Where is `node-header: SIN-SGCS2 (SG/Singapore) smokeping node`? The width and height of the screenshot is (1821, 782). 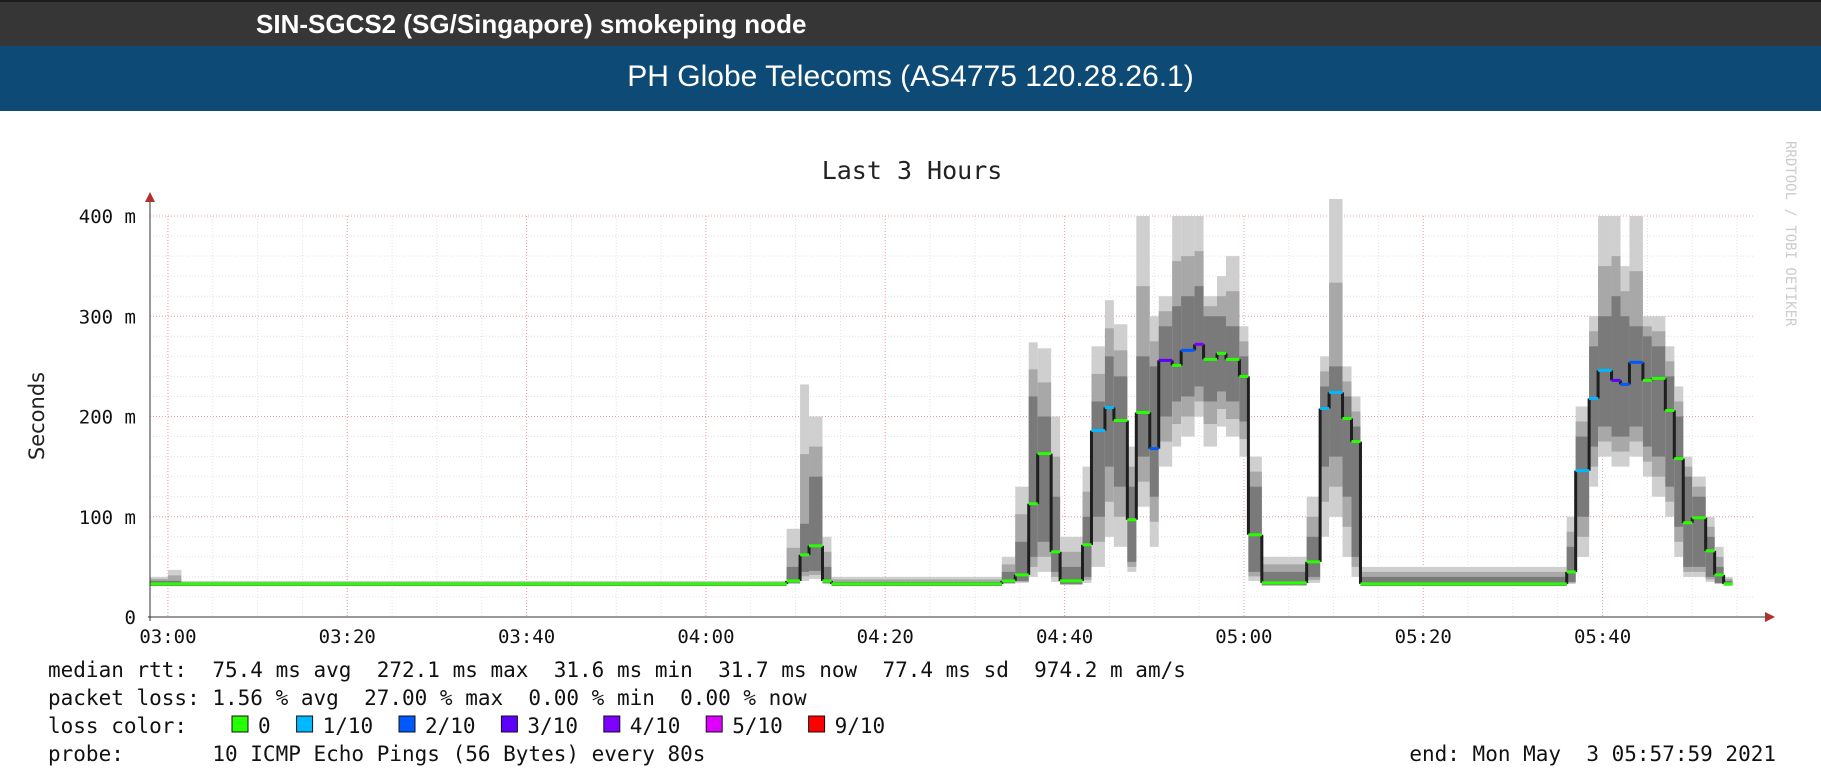 node-header: SIN-SGCS2 (SG/Singapore) smokeping node is located at coordinates (910, 23).